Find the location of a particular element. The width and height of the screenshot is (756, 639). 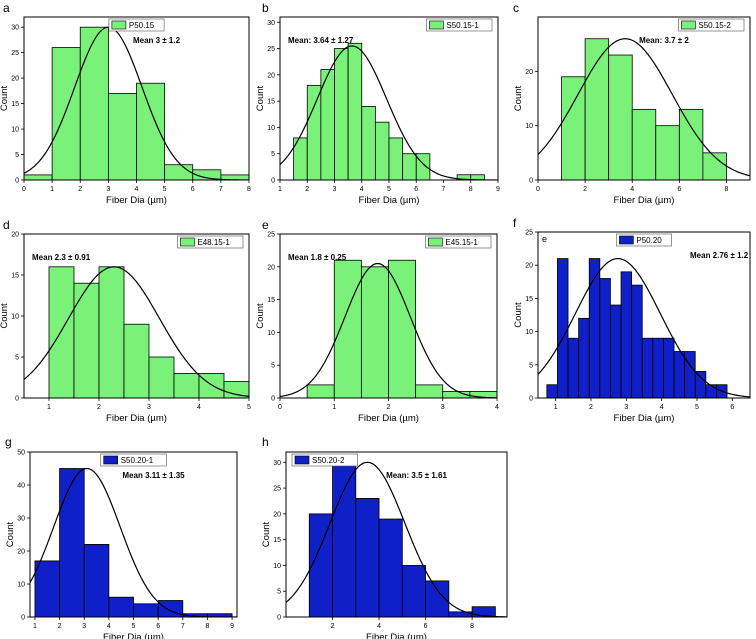

legend-label: S50.20-1 is located at coordinates (137, 460).